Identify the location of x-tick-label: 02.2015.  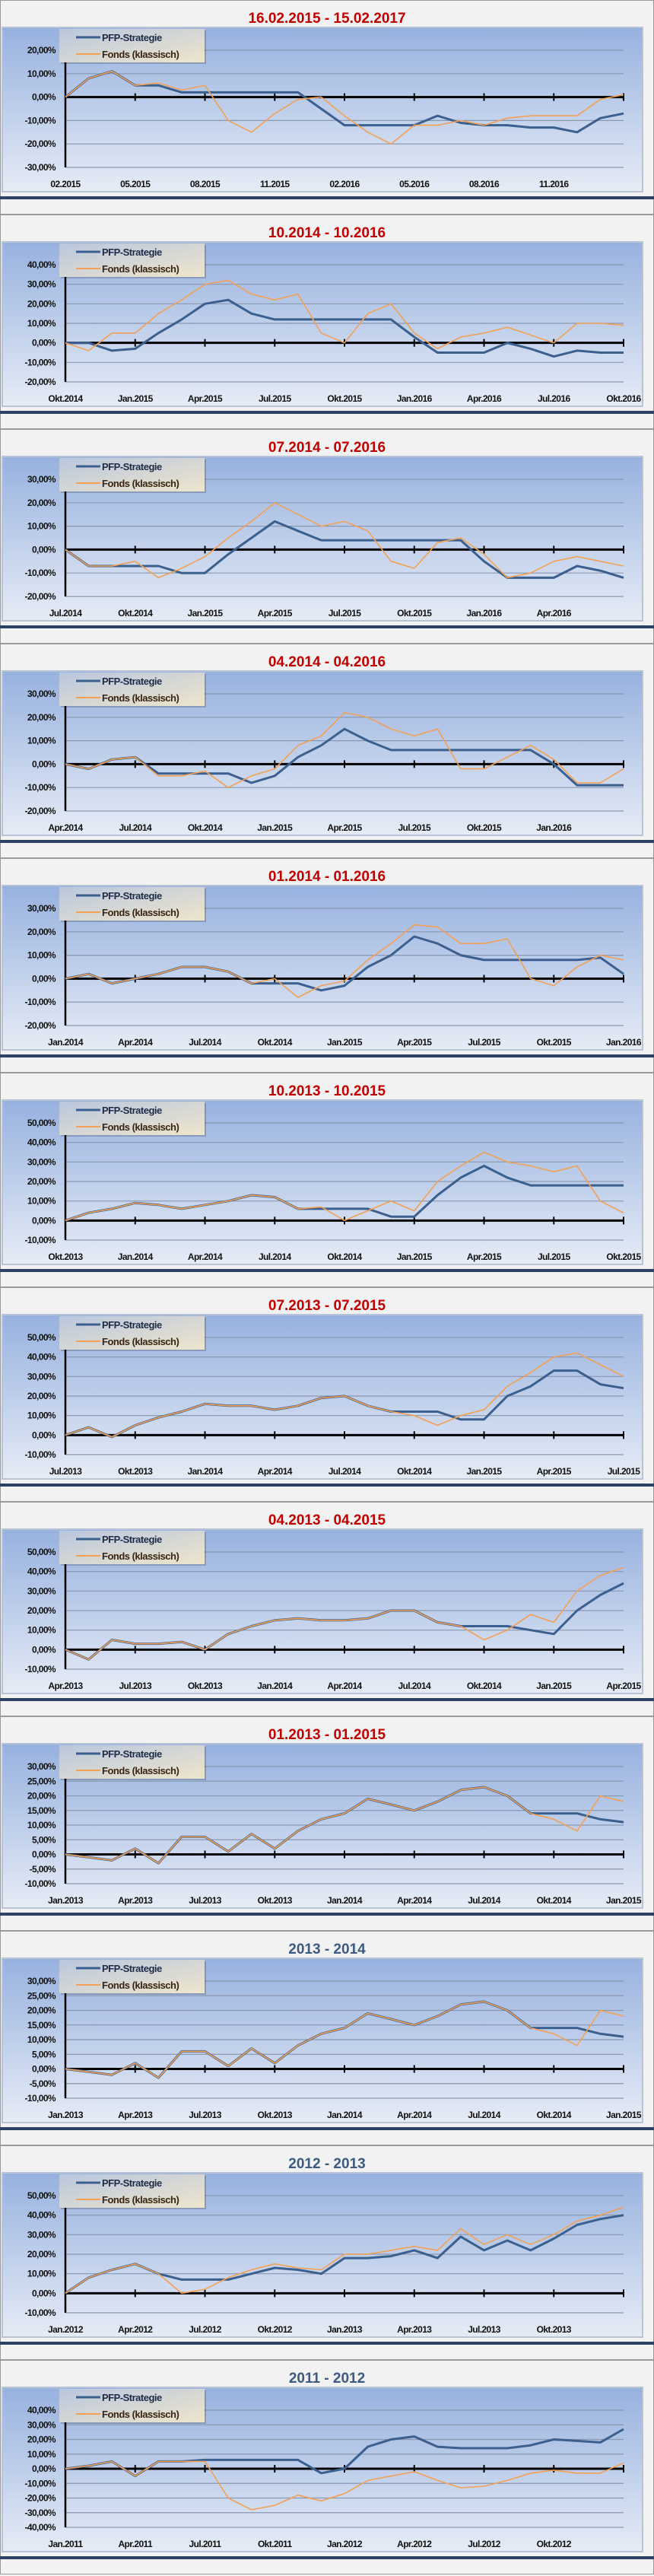
(65, 184).